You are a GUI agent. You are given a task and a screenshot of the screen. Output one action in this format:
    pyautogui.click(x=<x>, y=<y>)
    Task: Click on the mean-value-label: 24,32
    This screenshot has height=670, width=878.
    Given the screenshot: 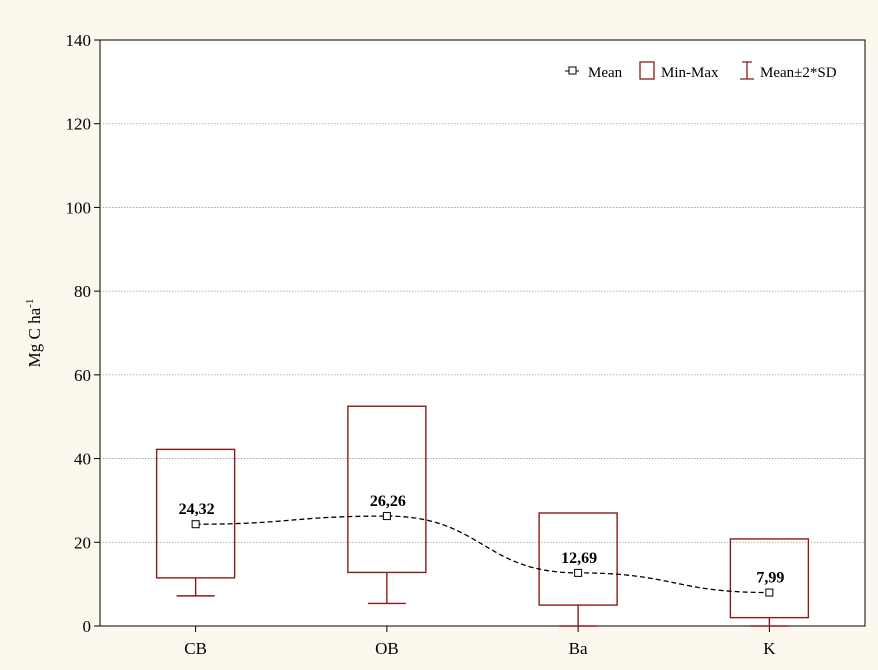 What is the action you would take?
    pyautogui.click(x=197, y=509)
    